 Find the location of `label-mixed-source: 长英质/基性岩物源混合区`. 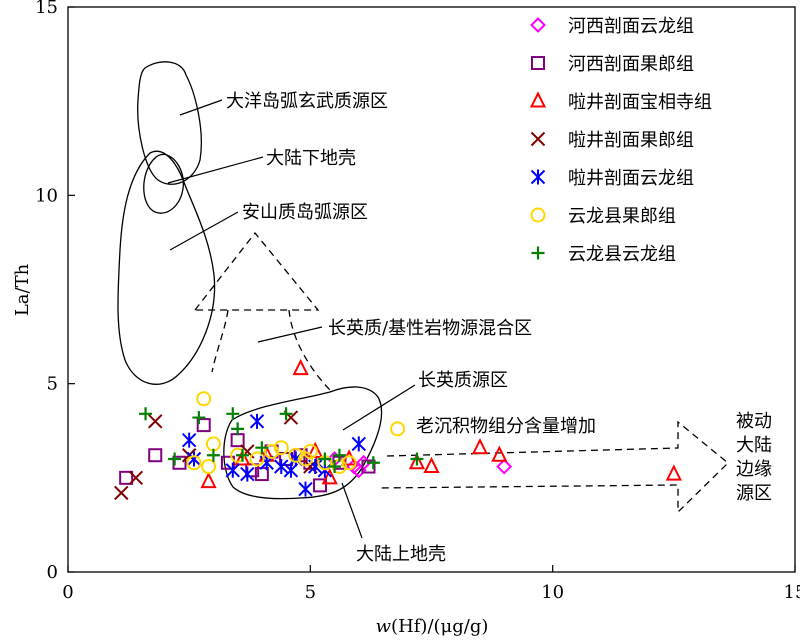

label-mixed-source: 长英质/基性岩物源混合区 is located at coordinates (430, 328).